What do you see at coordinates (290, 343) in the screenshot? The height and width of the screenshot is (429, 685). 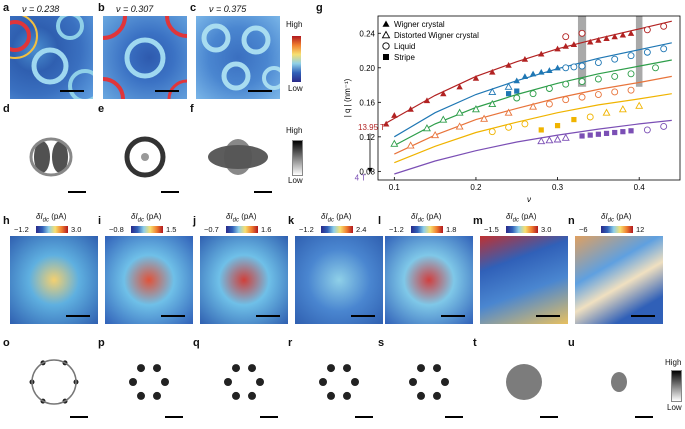 I see `panel-letter-r: r` at bounding box center [290, 343].